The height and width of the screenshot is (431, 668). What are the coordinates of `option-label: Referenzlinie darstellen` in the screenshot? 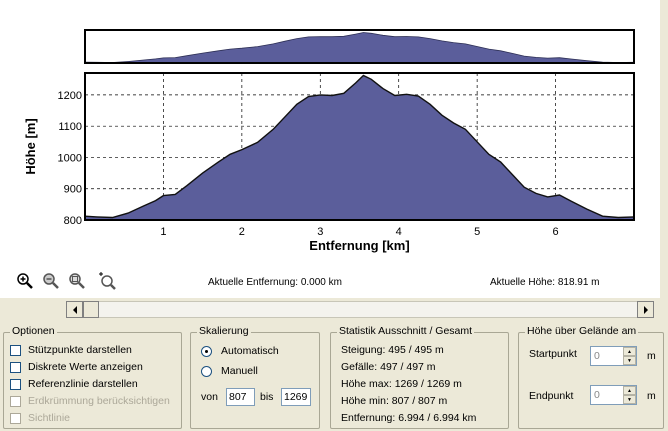 It's located at (83, 384).